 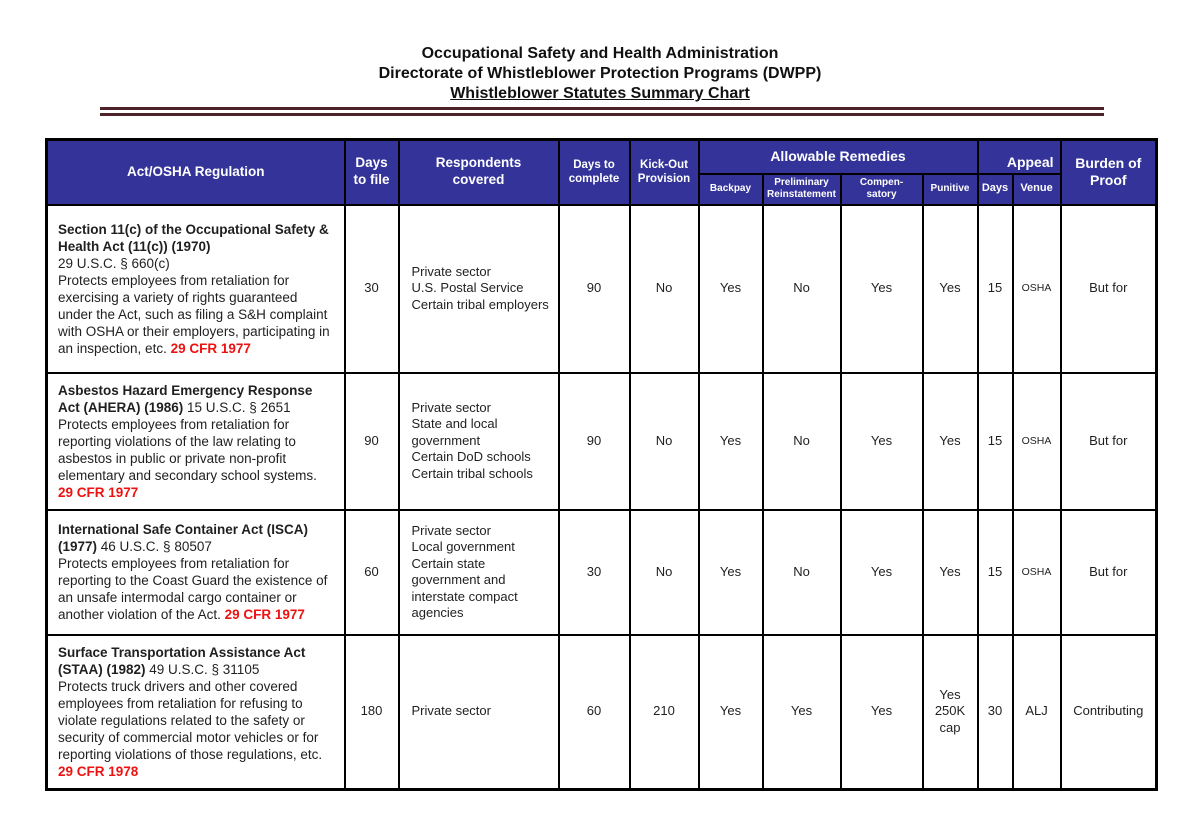 What do you see at coordinates (594, 572) in the screenshot?
I see `days-to-complete-cell: 30` at bounding box center [594, 572].